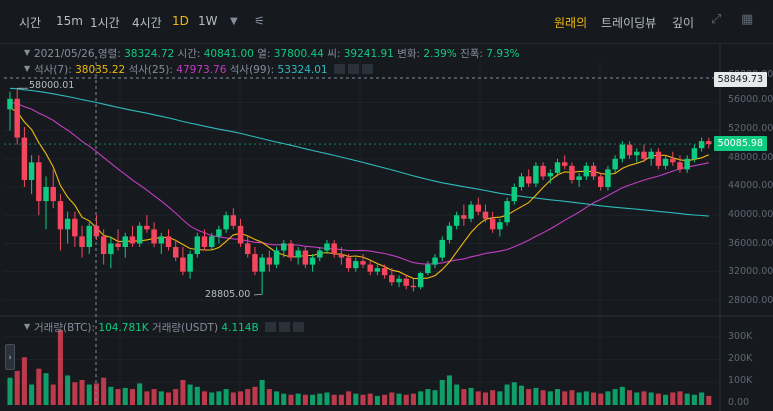  I want to click on volume-axis-label: 100K, so click(740, 380).